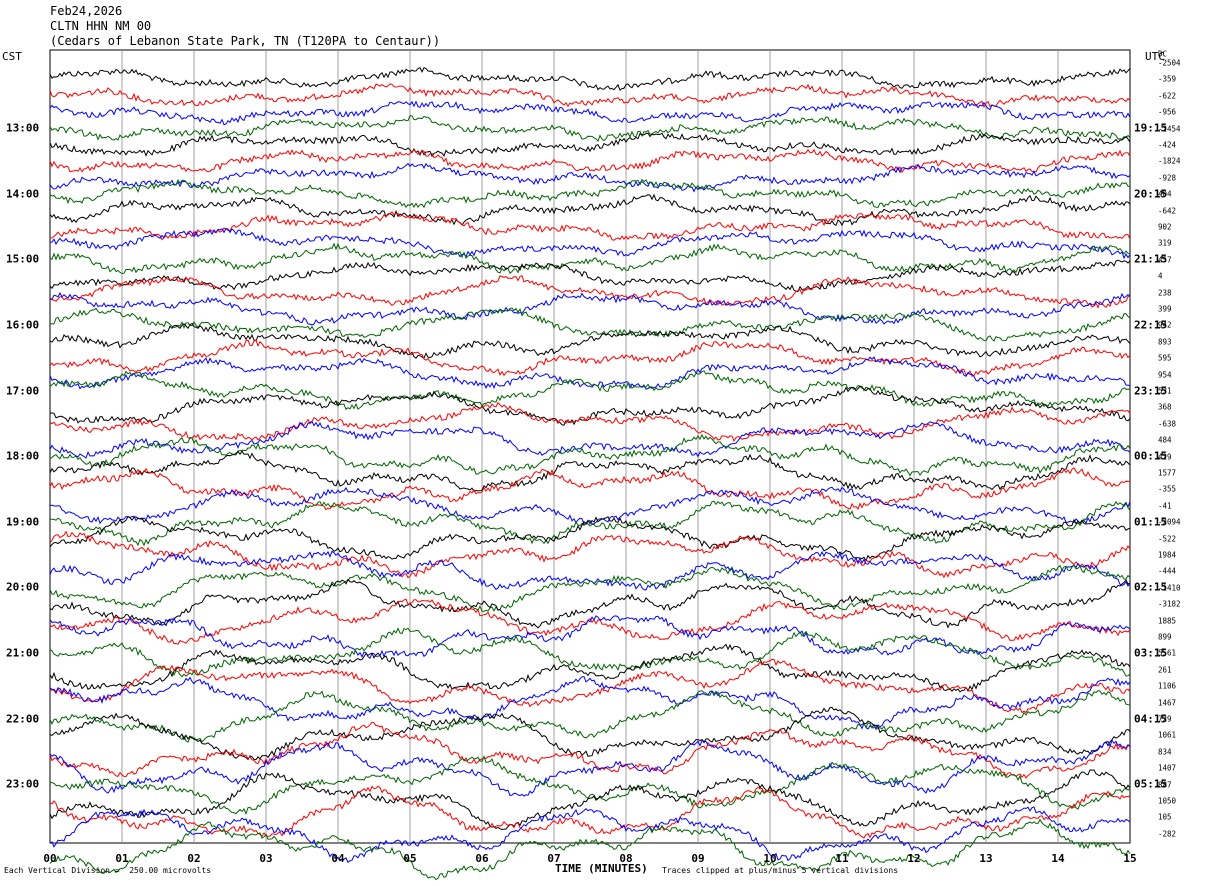 Image resolution: width=1210 pixels, height=886 pixels. I want to click on channel-label: CLTN HHN NM 00, so click(101, 26).